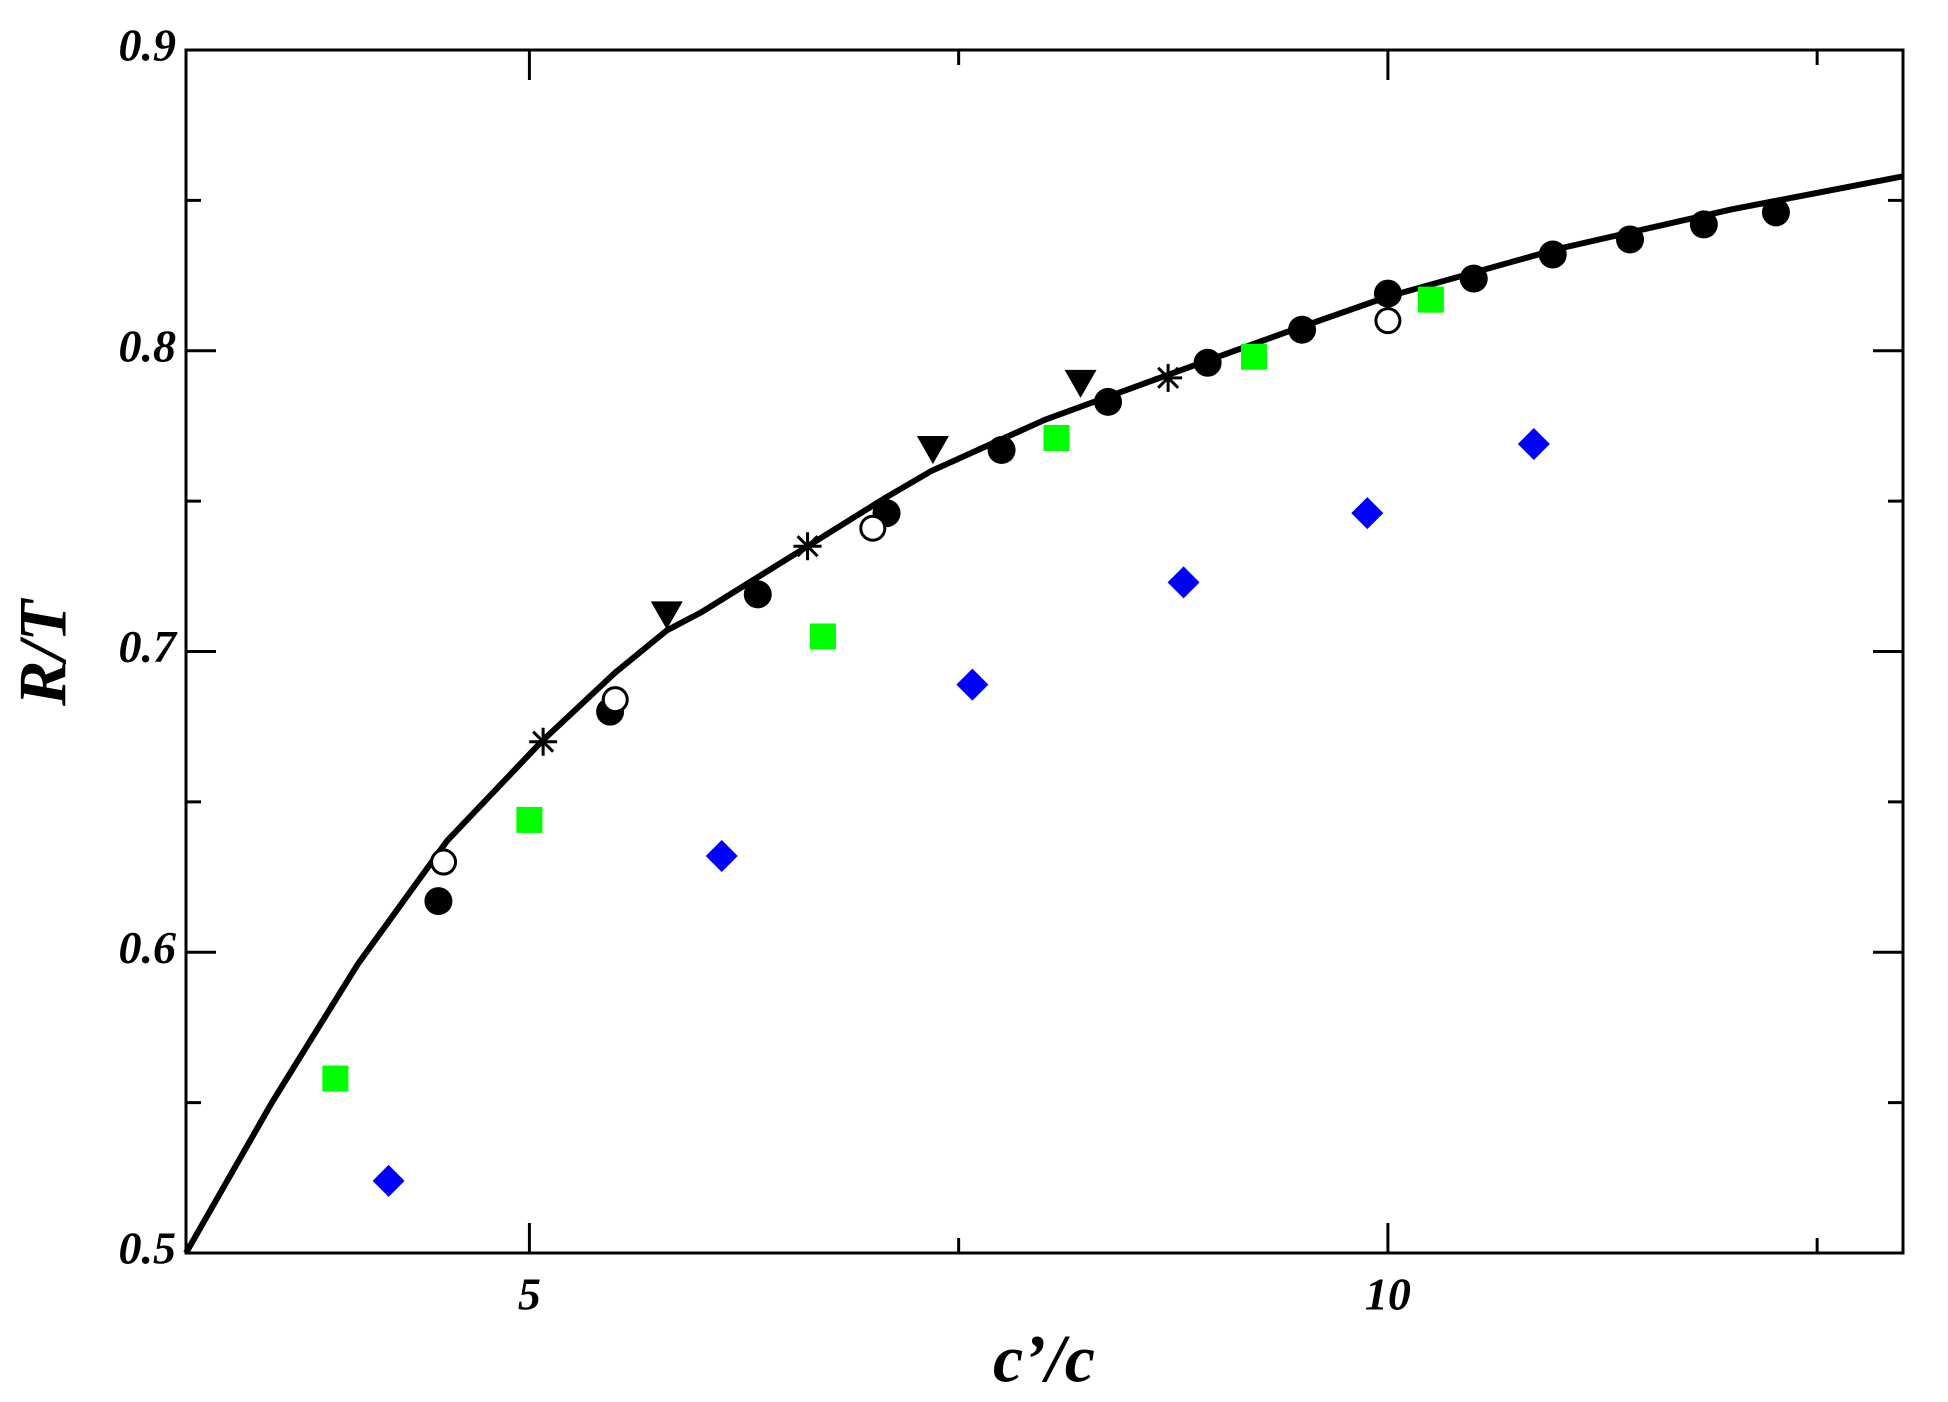  What do you see at coordinates (1044, 1359) in the screenshot?
I see `x-axis-label: c’/c` at bounding box center [1044, 1359].